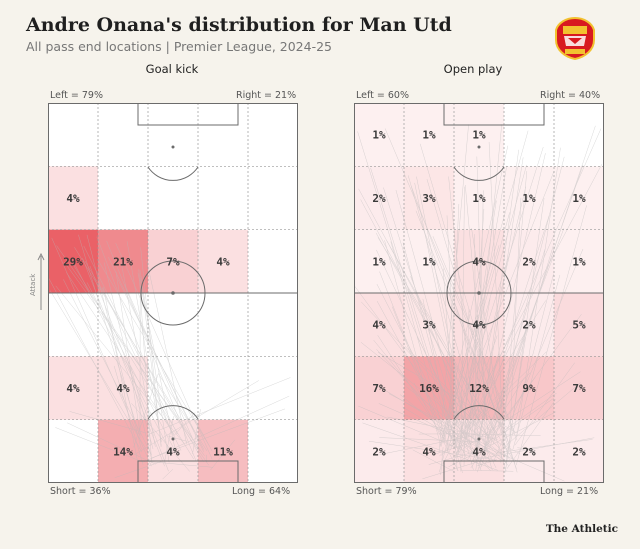  What do you see at coordinates (76, 95) in the screenshot?
I see `left-share-goal-kick: Left = 79%` at bounding box center [76, 95].